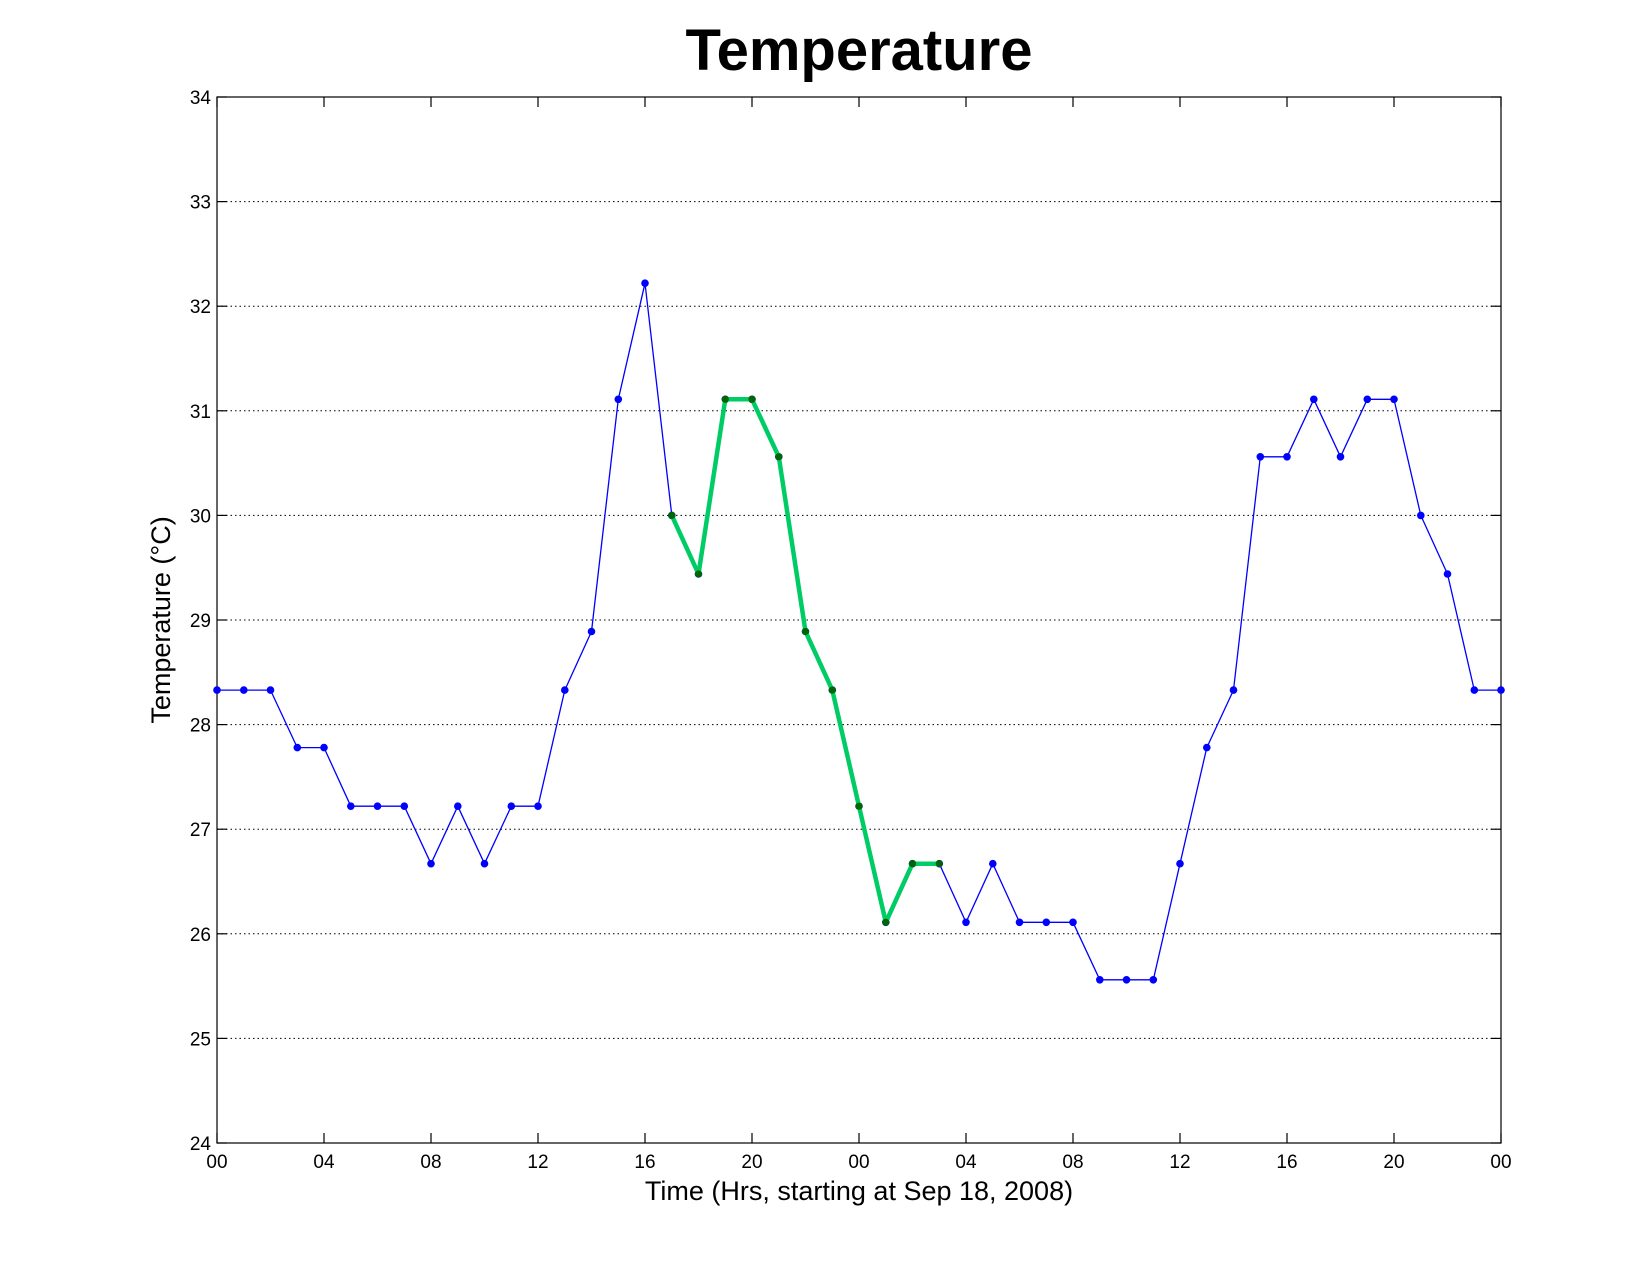 Image resolution: width=1650 pixels, height=1275 pixels. Describe the element at coordinates (200, 412) in the screenshot. I see `y-tick-label: 31` at that location.